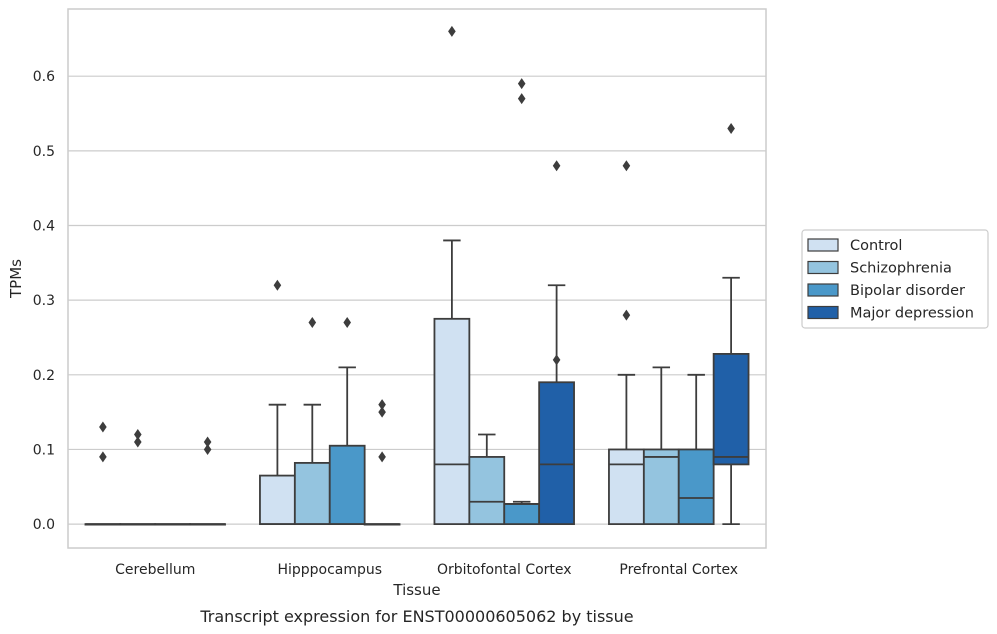 The image size is (997, 634). Describe the element at coordinates (907, 291) in the screenshot. I see `legend-label: Bipolar disorder` at that location.